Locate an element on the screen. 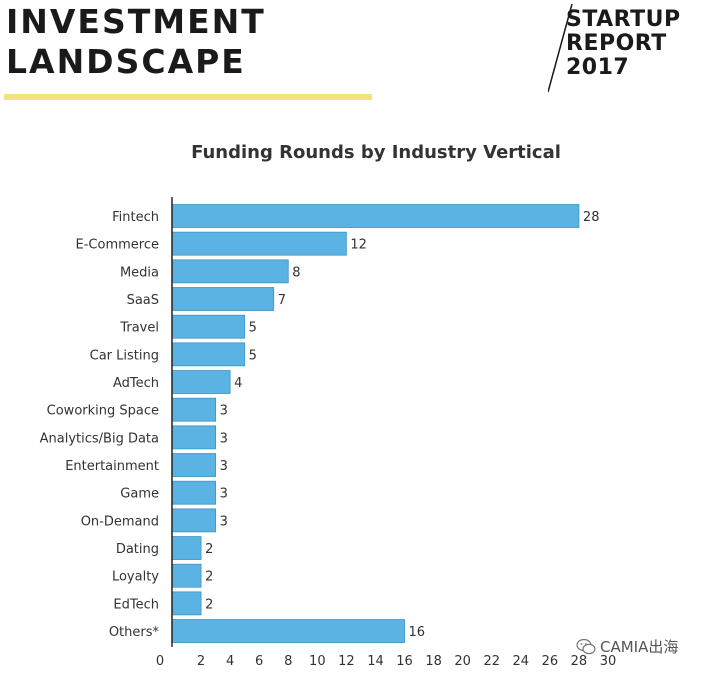  bar-edtech is located at coordinates (186, 603).